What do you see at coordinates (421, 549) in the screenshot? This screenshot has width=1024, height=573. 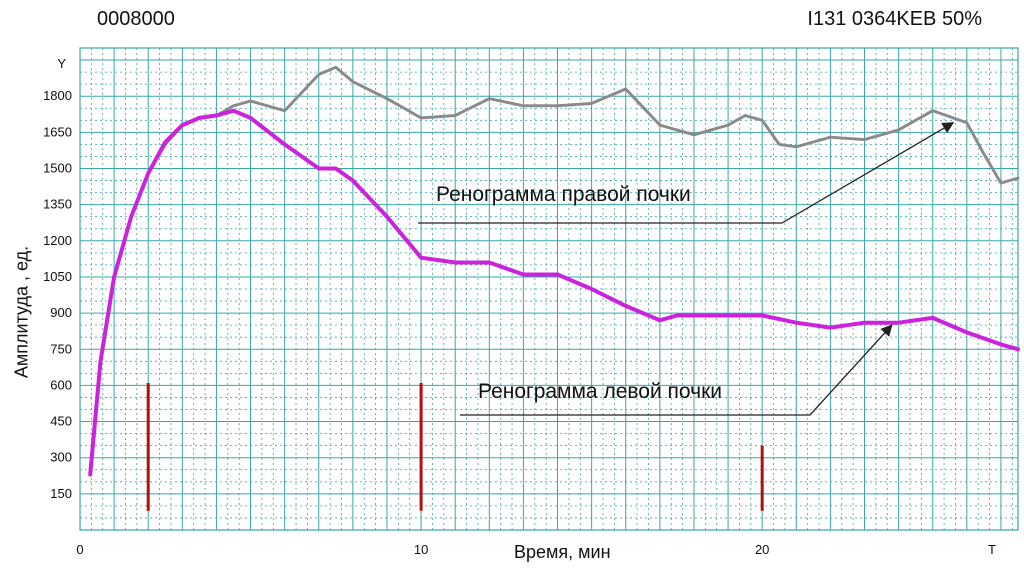 I see `x-tick-label: 10` at bounding box center [421, 549].